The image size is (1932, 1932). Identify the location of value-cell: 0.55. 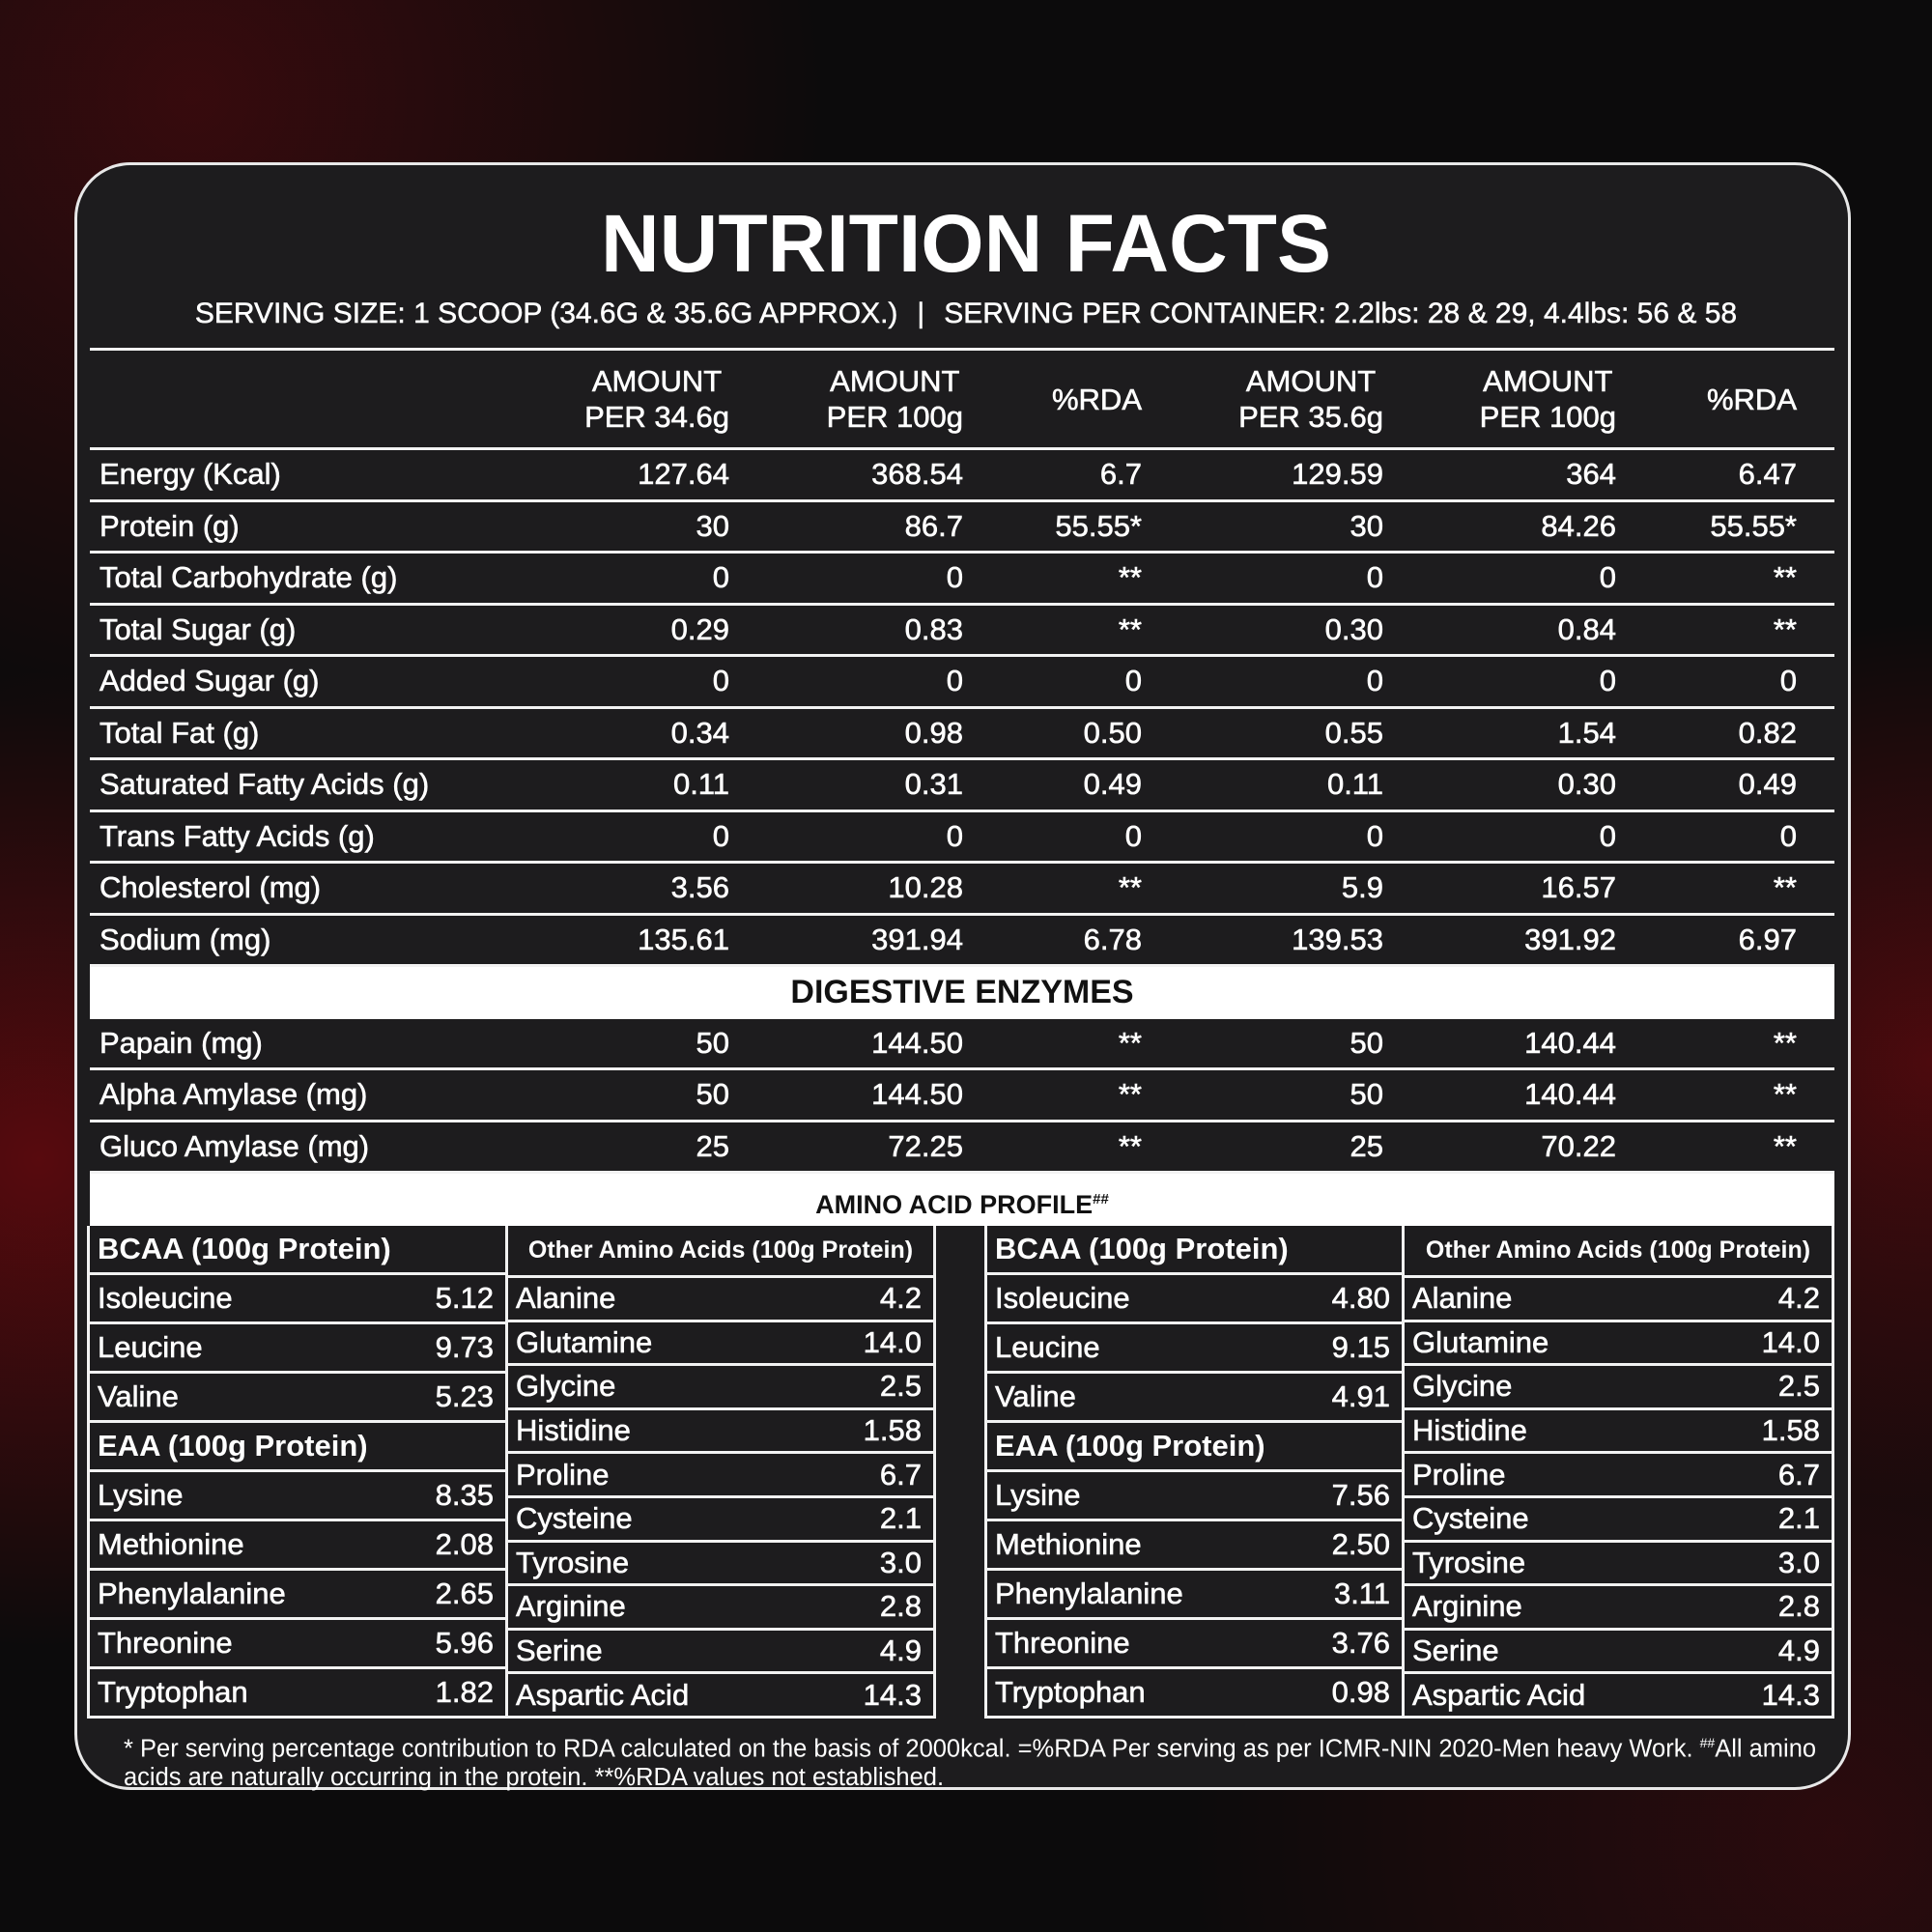
(1353, 732).